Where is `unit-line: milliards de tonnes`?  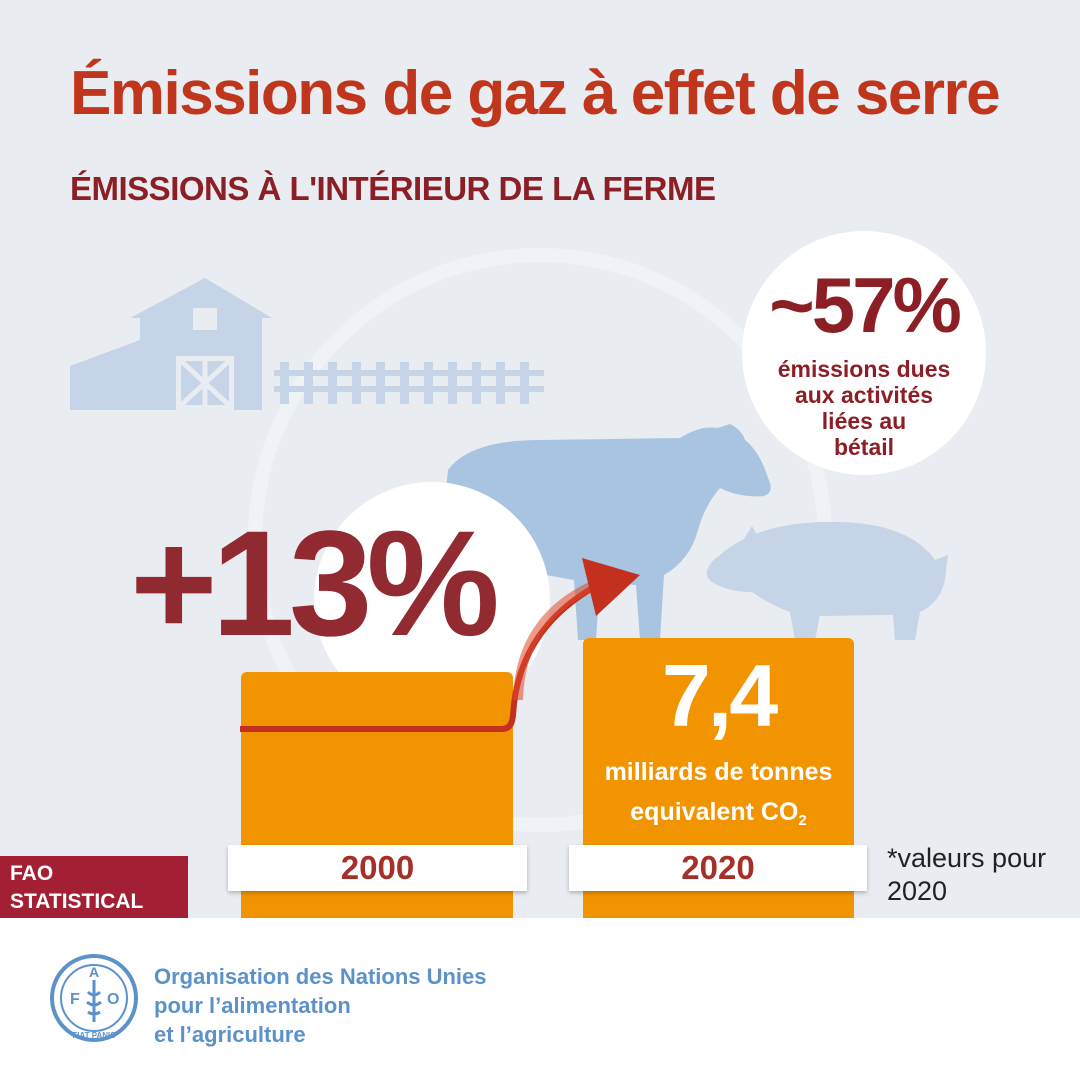
unit-line: milliards de tonnes is located at coordinates (718, 772).